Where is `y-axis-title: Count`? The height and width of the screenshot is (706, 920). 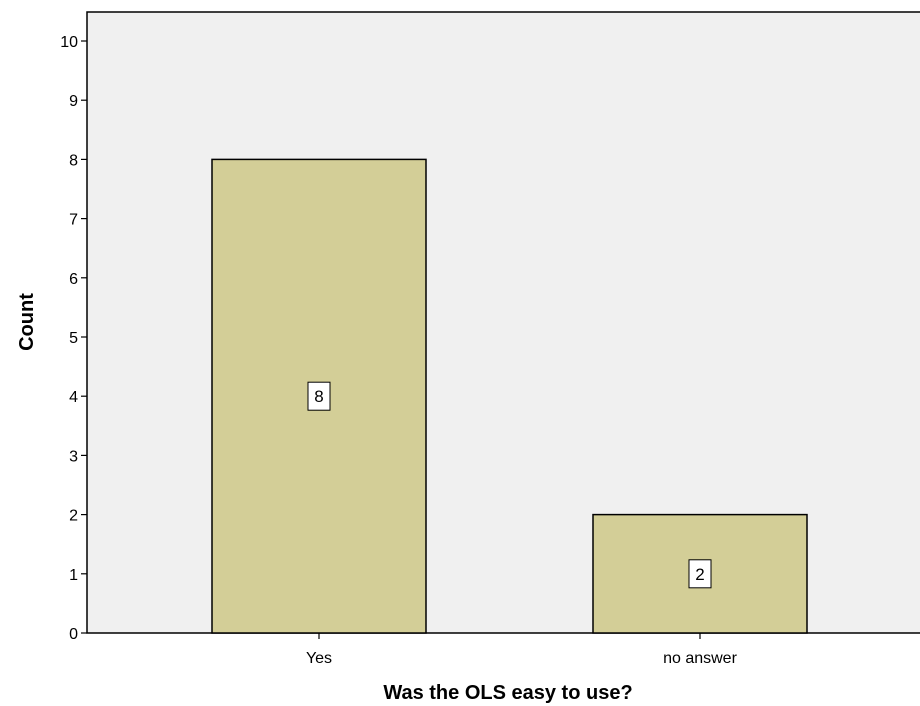
y-axis-title: Count is located at coordinates (27, 322).